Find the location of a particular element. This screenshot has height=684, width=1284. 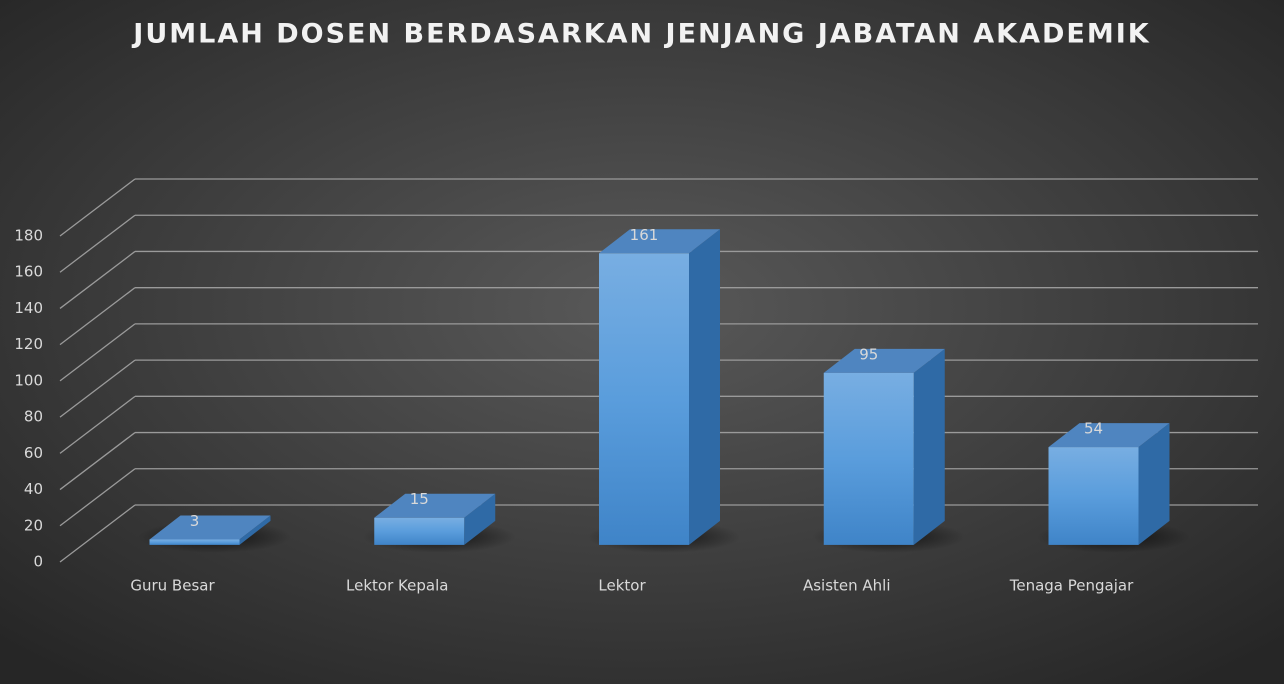

x-tick-label: Lektor Kepala is located at coordinates (397, 586).